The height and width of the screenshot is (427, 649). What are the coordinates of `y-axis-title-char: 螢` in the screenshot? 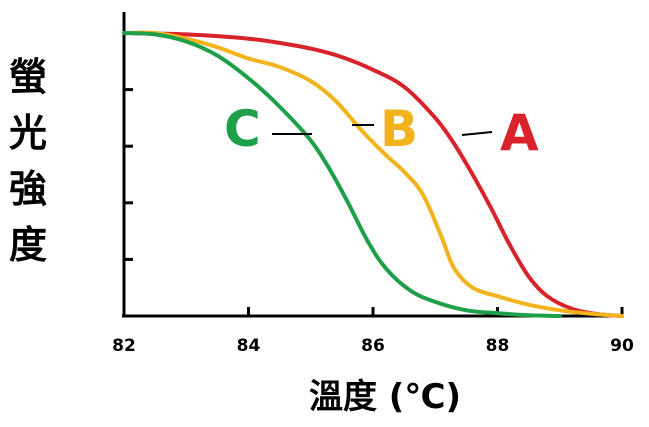 It's located at (28, 77).